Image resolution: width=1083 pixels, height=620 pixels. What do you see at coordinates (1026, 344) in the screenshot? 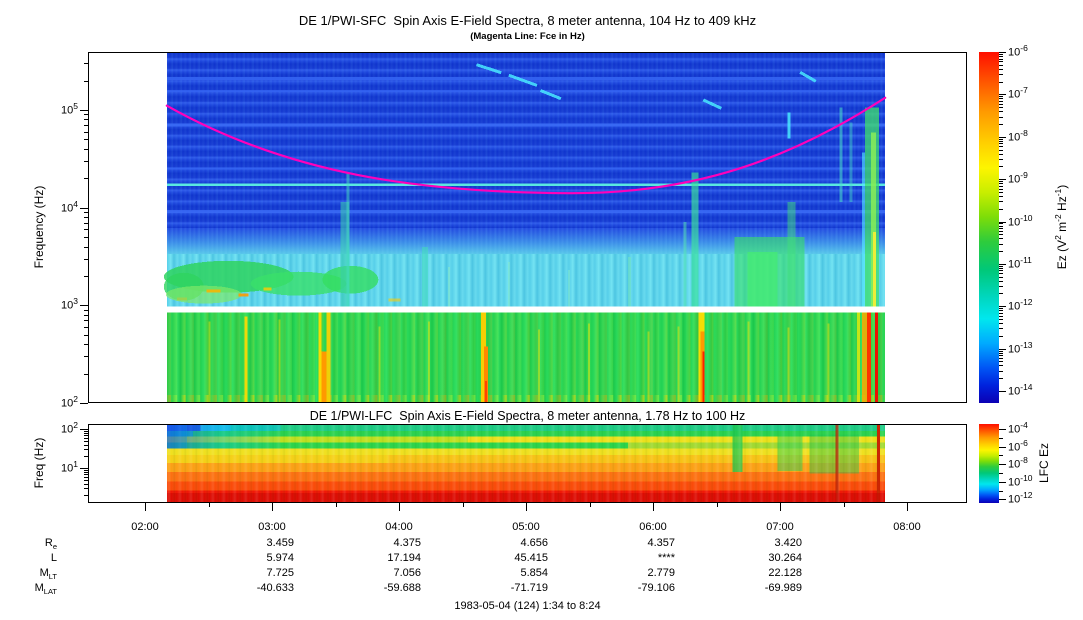
I see `exponent: -13` at bounding box center [1026, 344].